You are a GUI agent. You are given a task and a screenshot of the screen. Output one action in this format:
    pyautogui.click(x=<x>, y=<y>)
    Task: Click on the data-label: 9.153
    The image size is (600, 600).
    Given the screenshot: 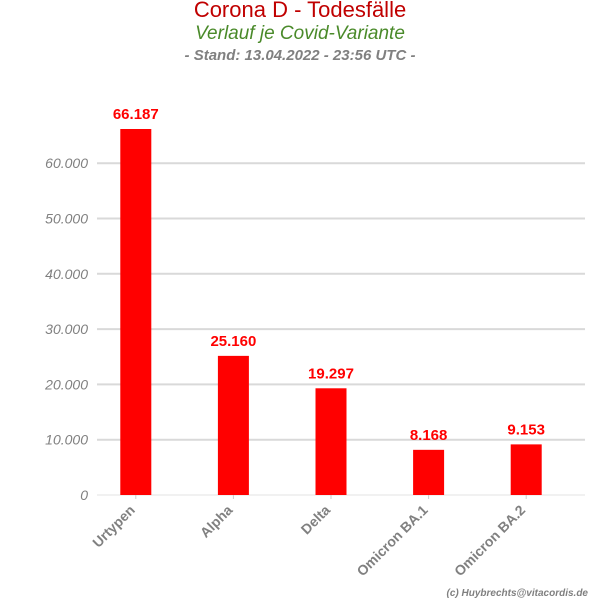 What is the action you would take?
    pyautogui.click(x=526, y=429)
    